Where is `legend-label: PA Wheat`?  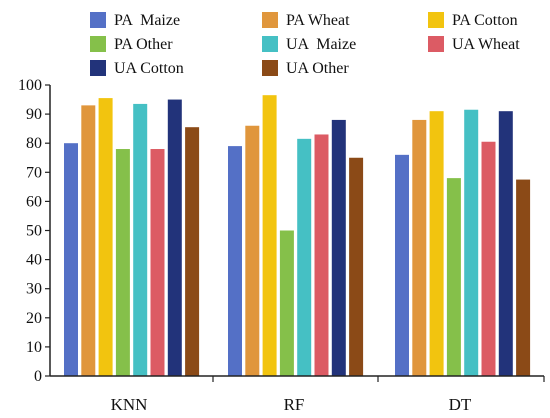 legend-label: PA Wheat is located at coordinates (318, 20).